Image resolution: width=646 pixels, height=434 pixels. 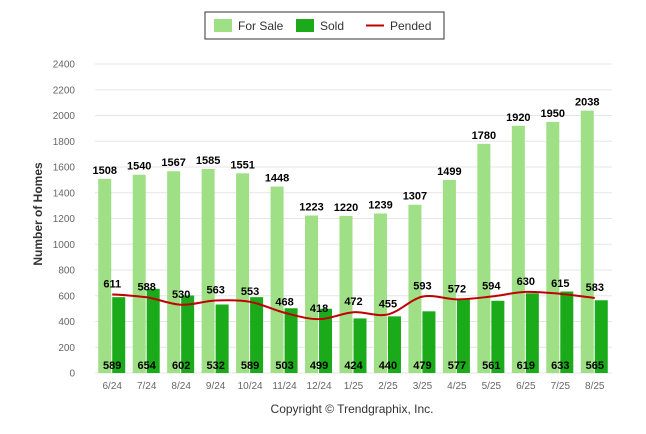 I want to click on y-tick-label: 1800, so click(x=64, y=142).